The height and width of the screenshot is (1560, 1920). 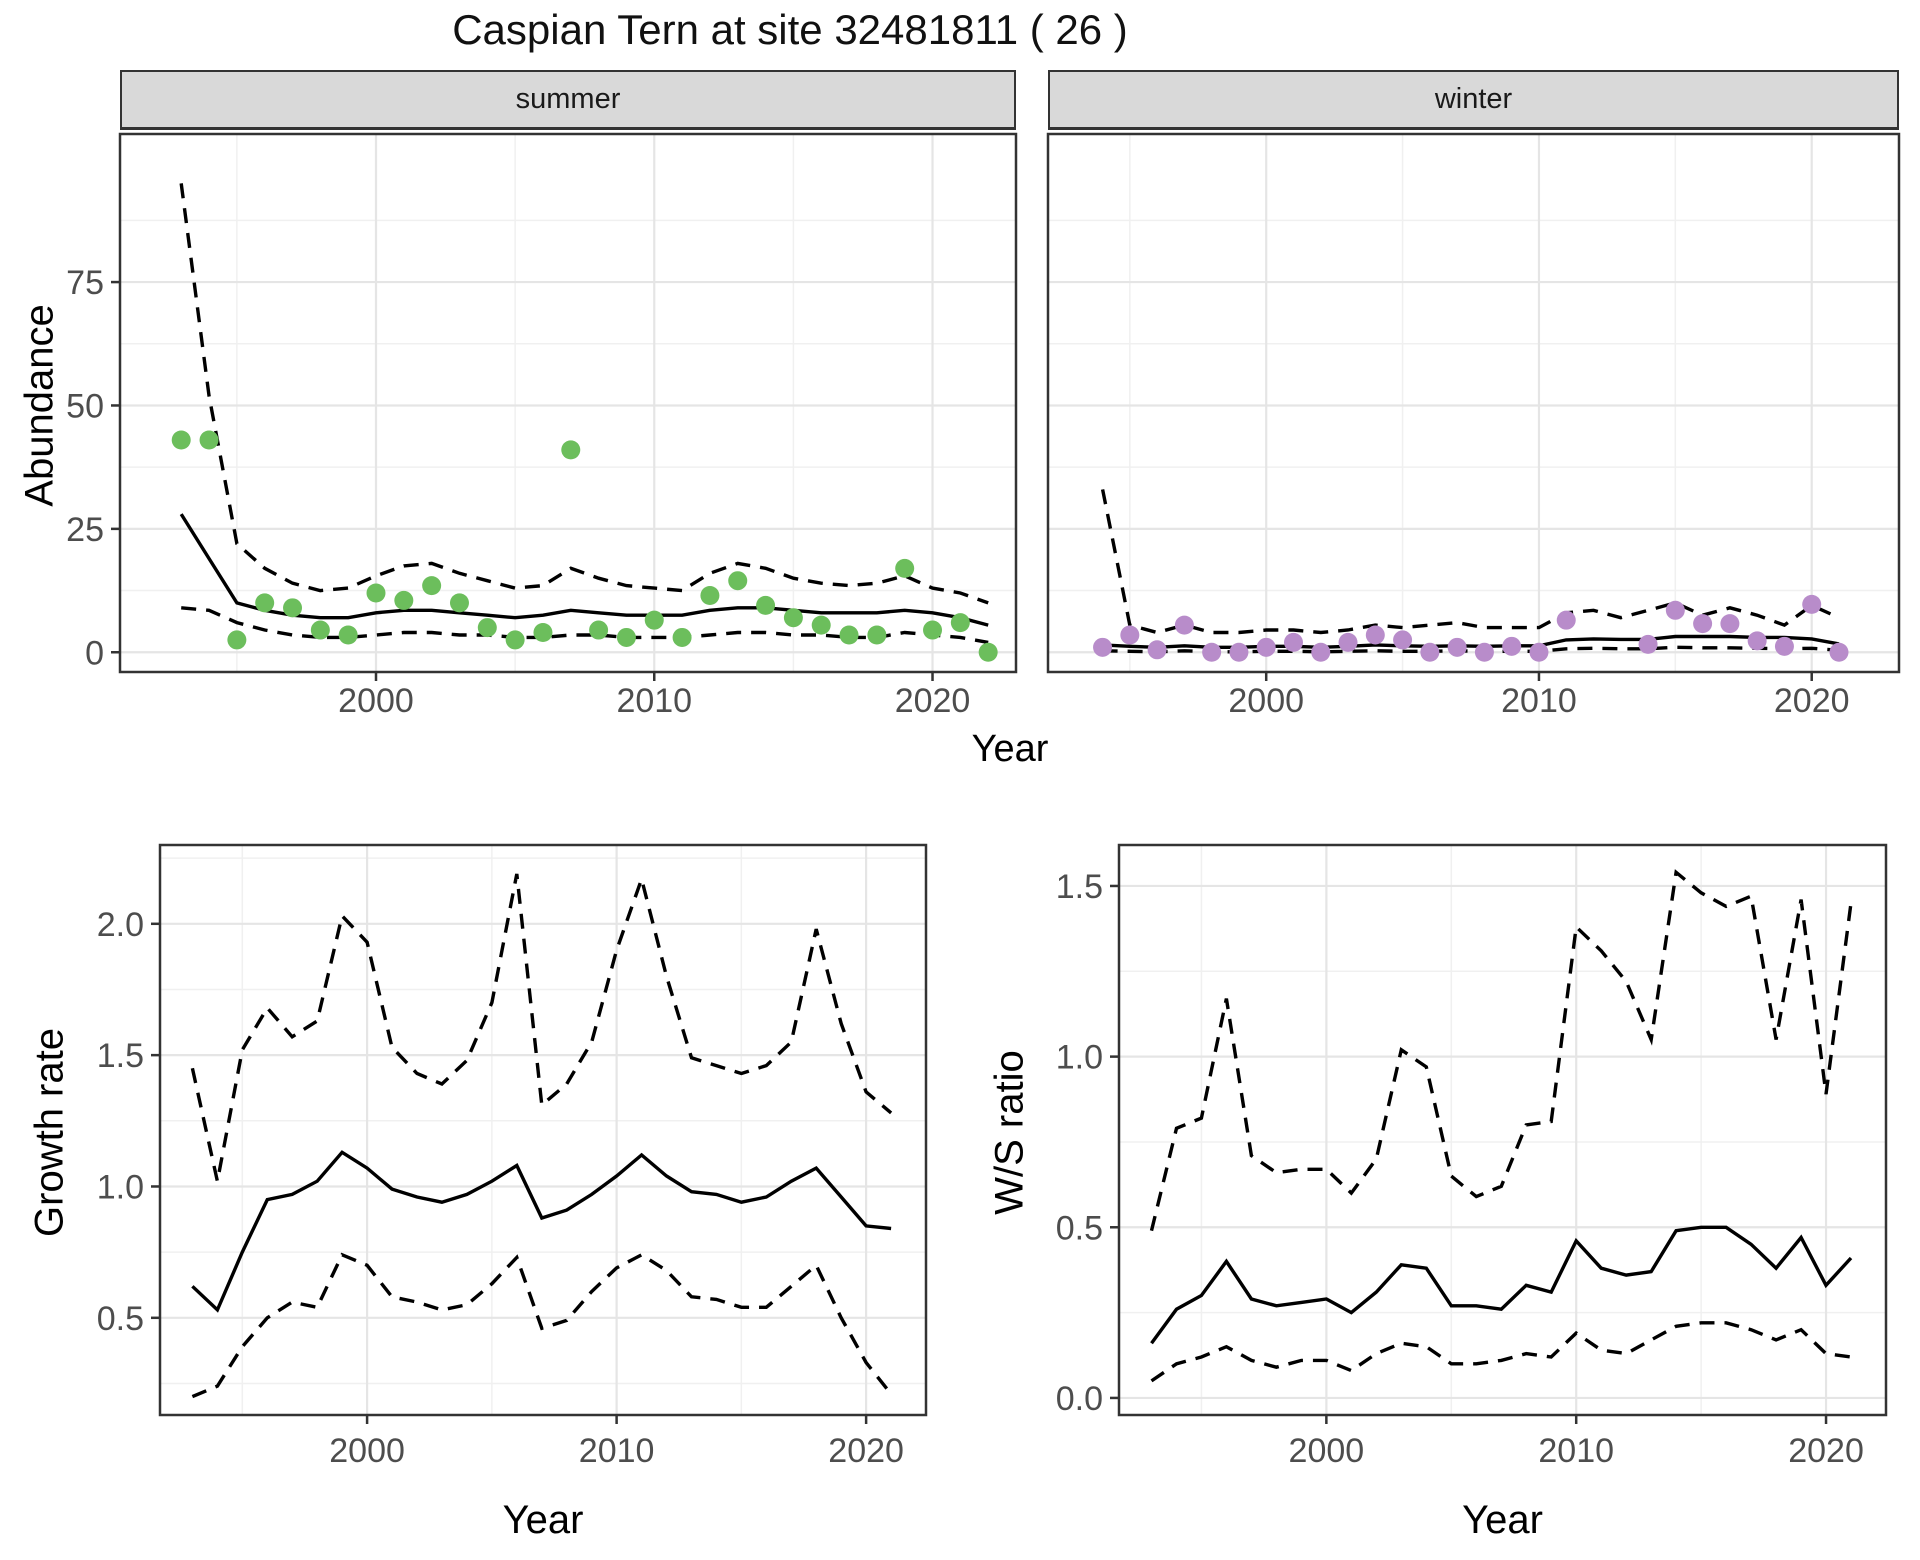 What do you see at coordinates (1502, 1520) in the screenshot?
I see `x-axis-title-year-bottom-right: Year` at bounding box center [1502, 1520].